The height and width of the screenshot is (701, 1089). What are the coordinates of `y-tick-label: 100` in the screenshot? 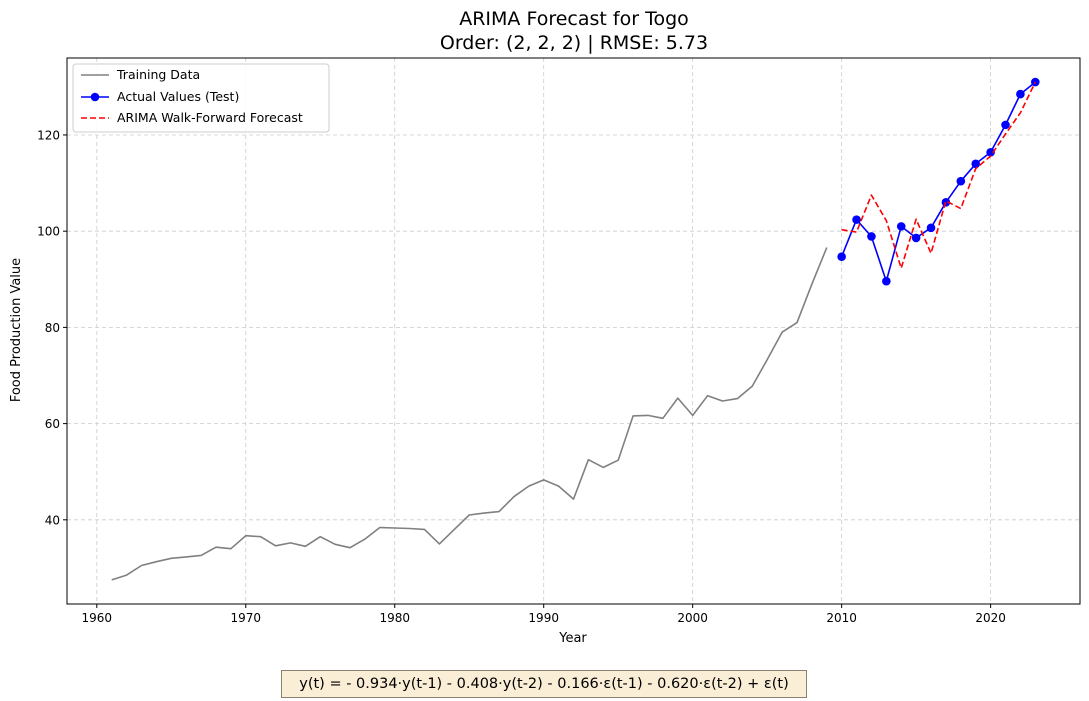 It's located at (48, 232).